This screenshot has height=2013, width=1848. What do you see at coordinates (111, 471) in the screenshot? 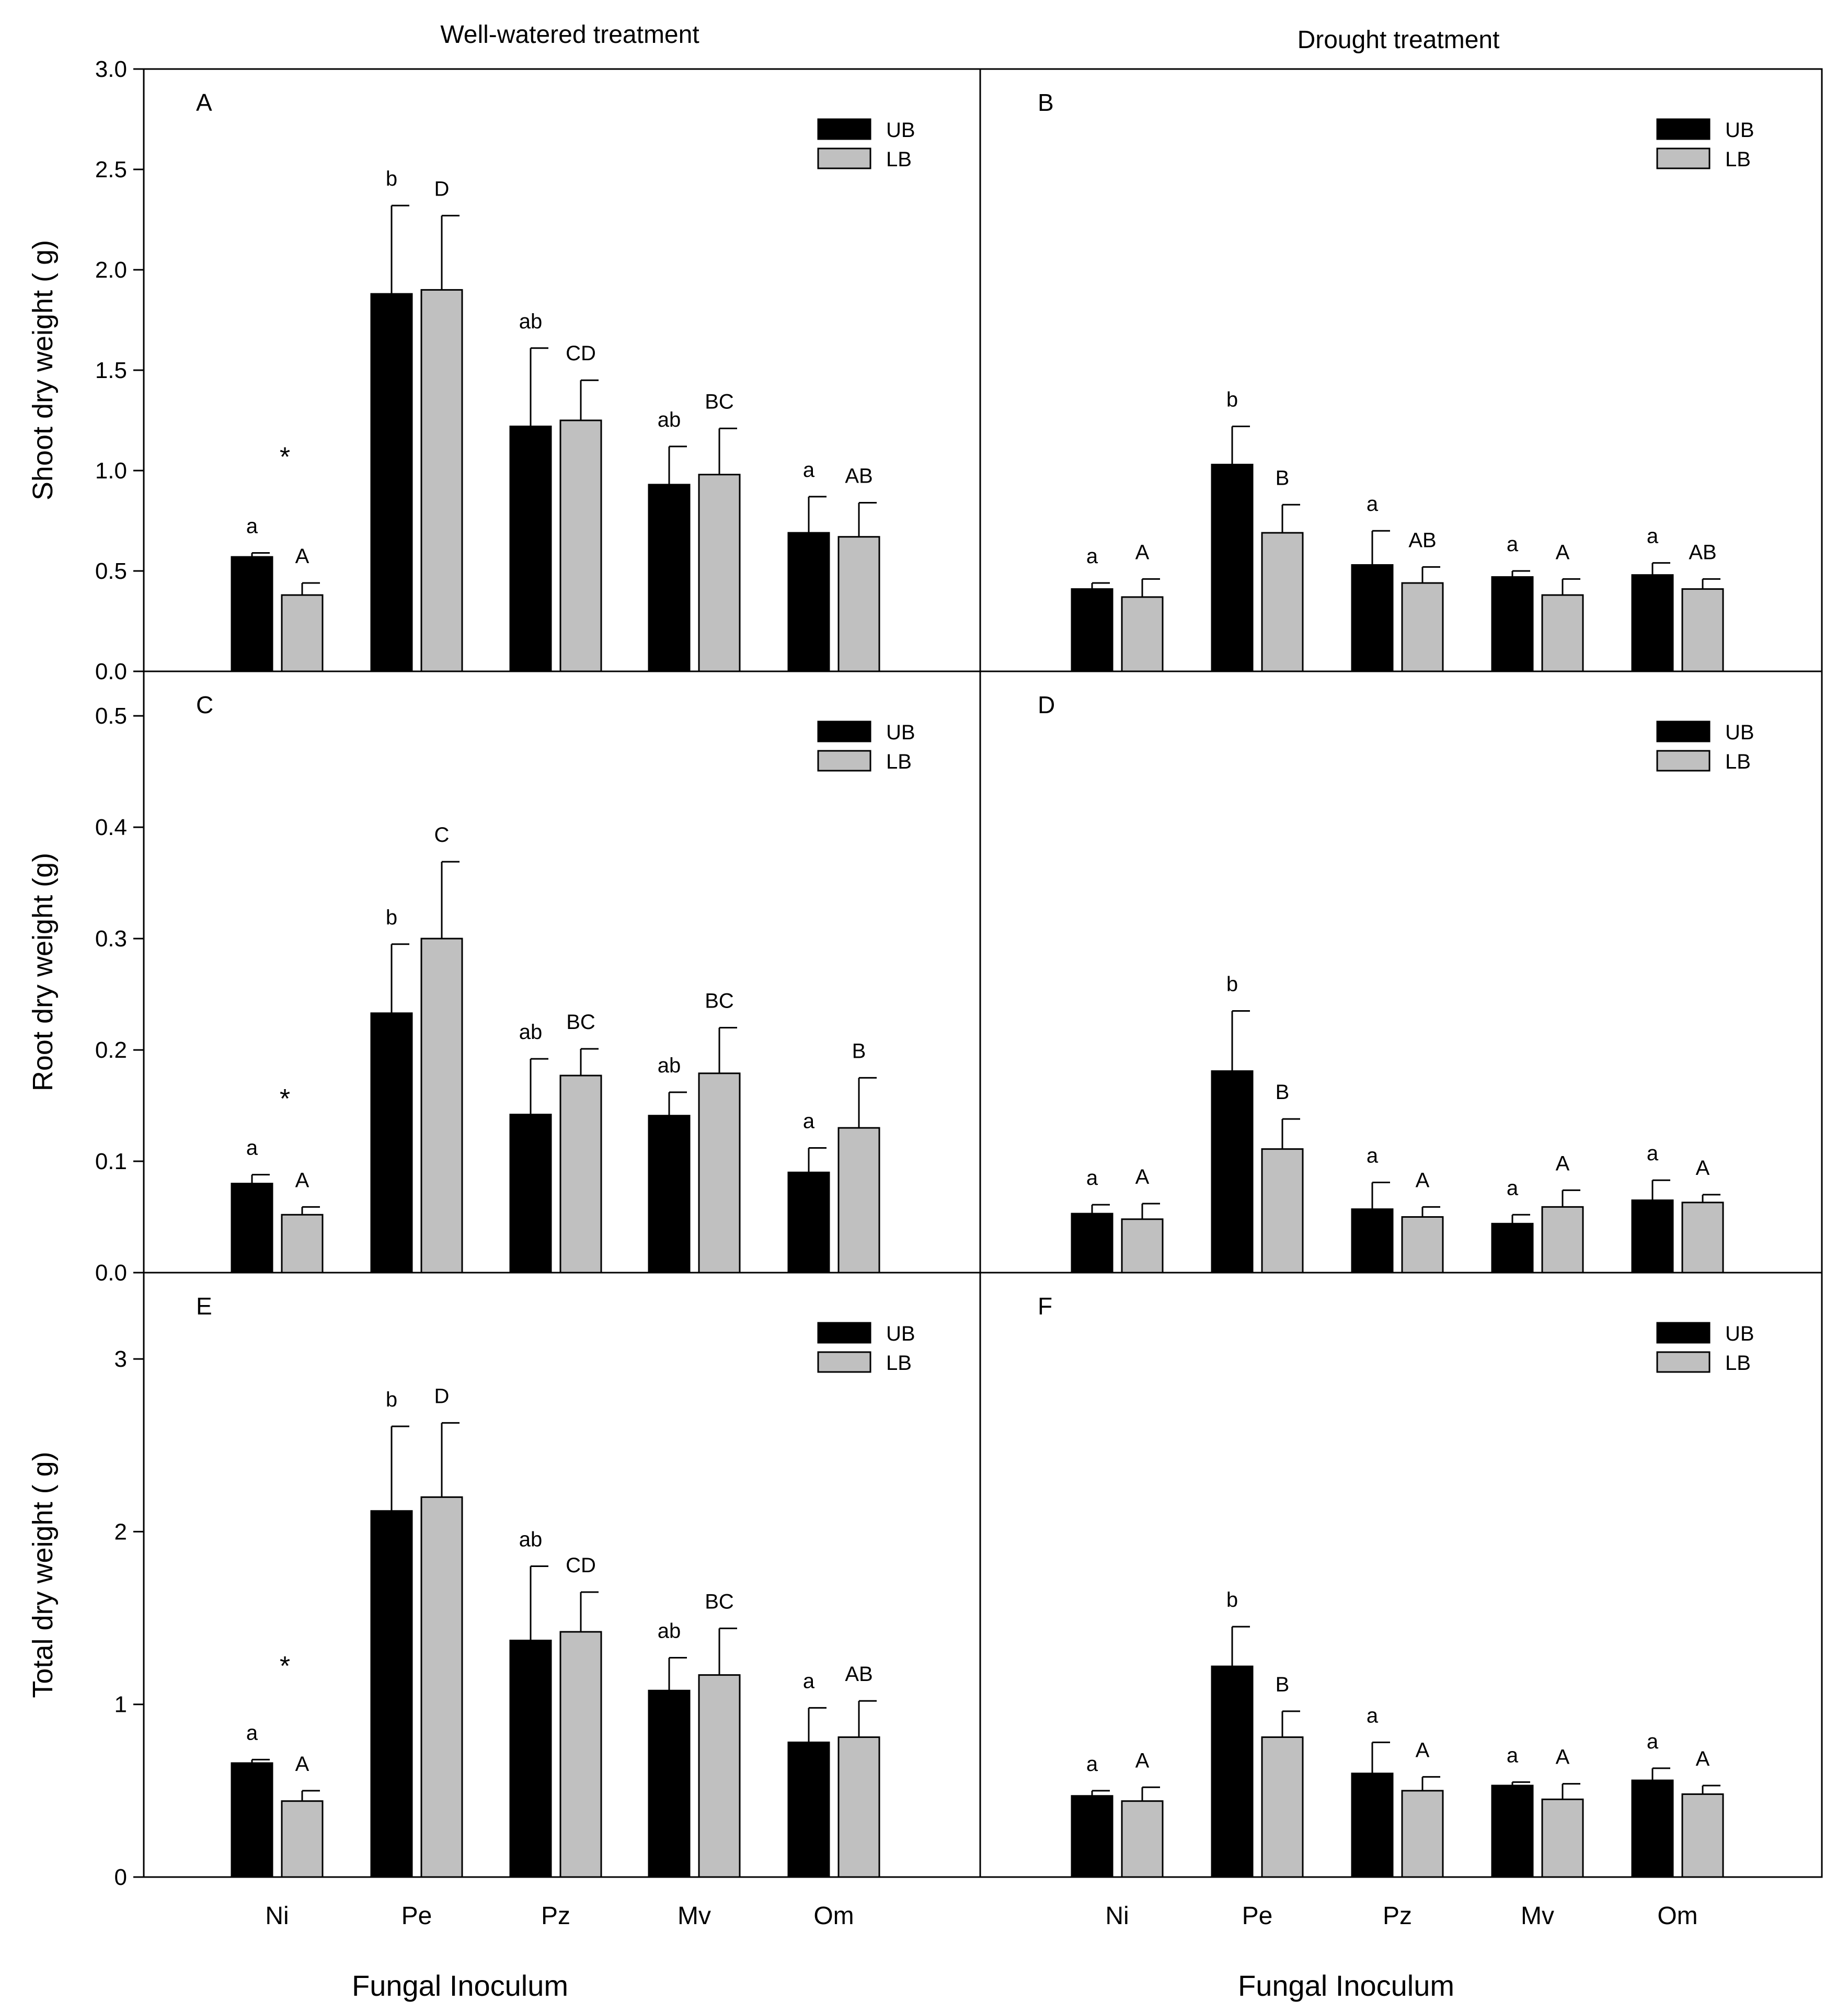
I see `y-tick-label: 1.0` at bounding box center [111, 471].